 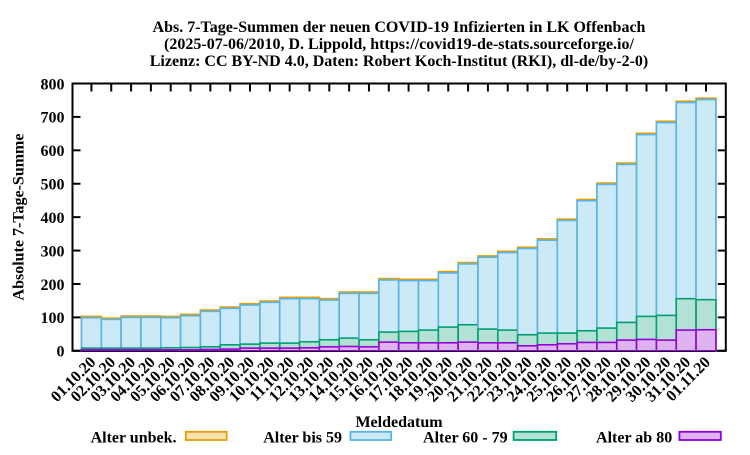 What do you see at coordinates (53, 318) in the screenshot?
I see `svg-text: 100` at bounding box center [53, 318].